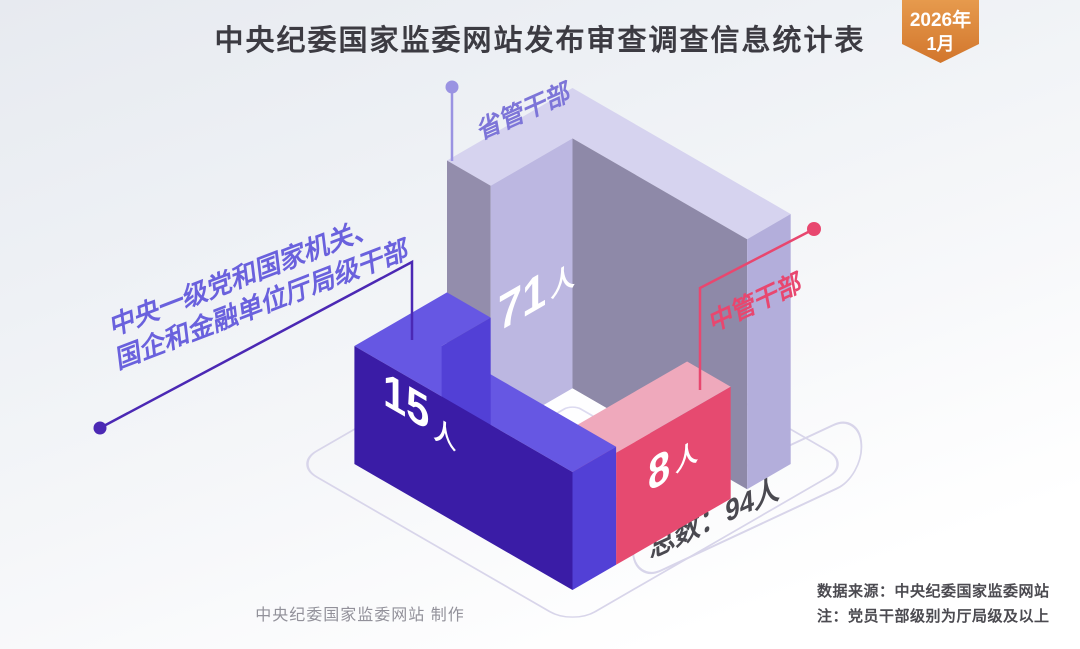  Describe the element at coordinates (619, 164) in the screenshot. I see `bar-provincial-top-face` at that location.